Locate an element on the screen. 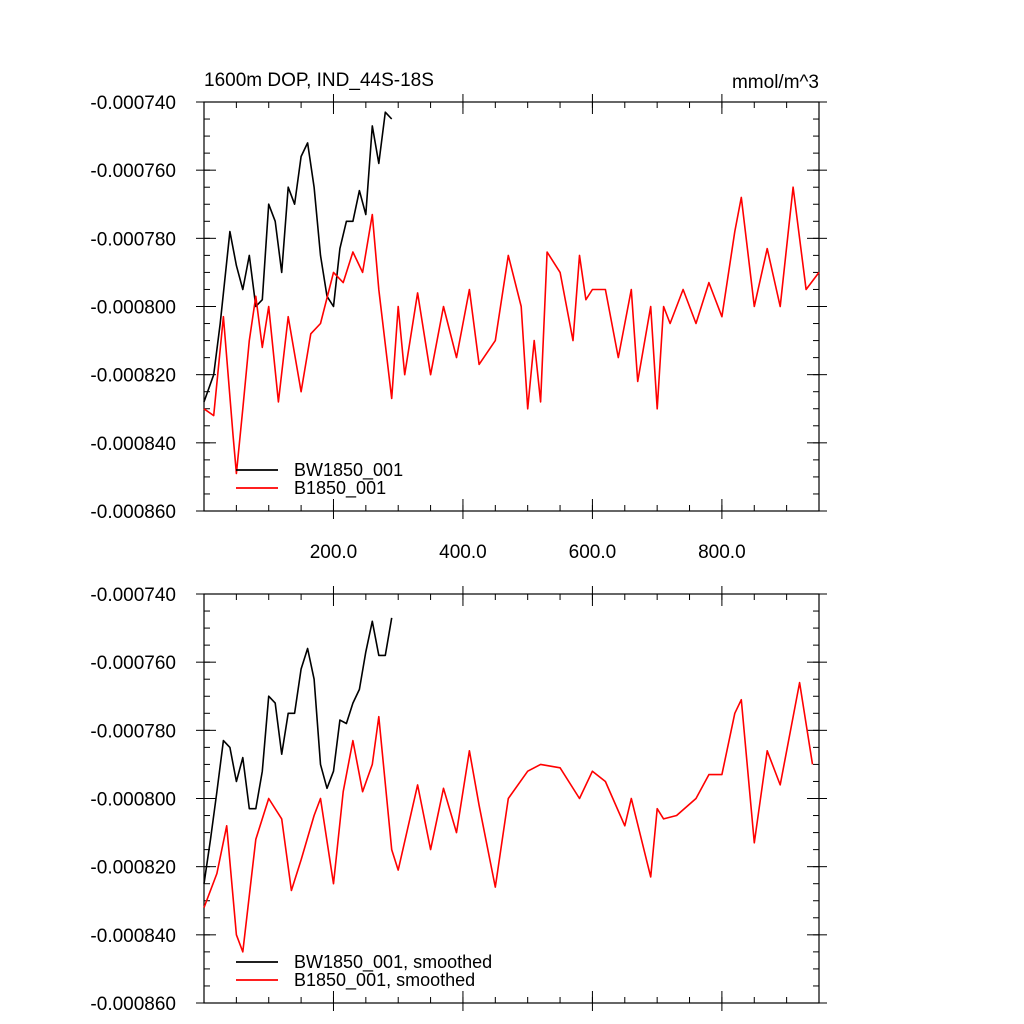  x-tick-label: 400.0 is located at coordinates (463, 552).